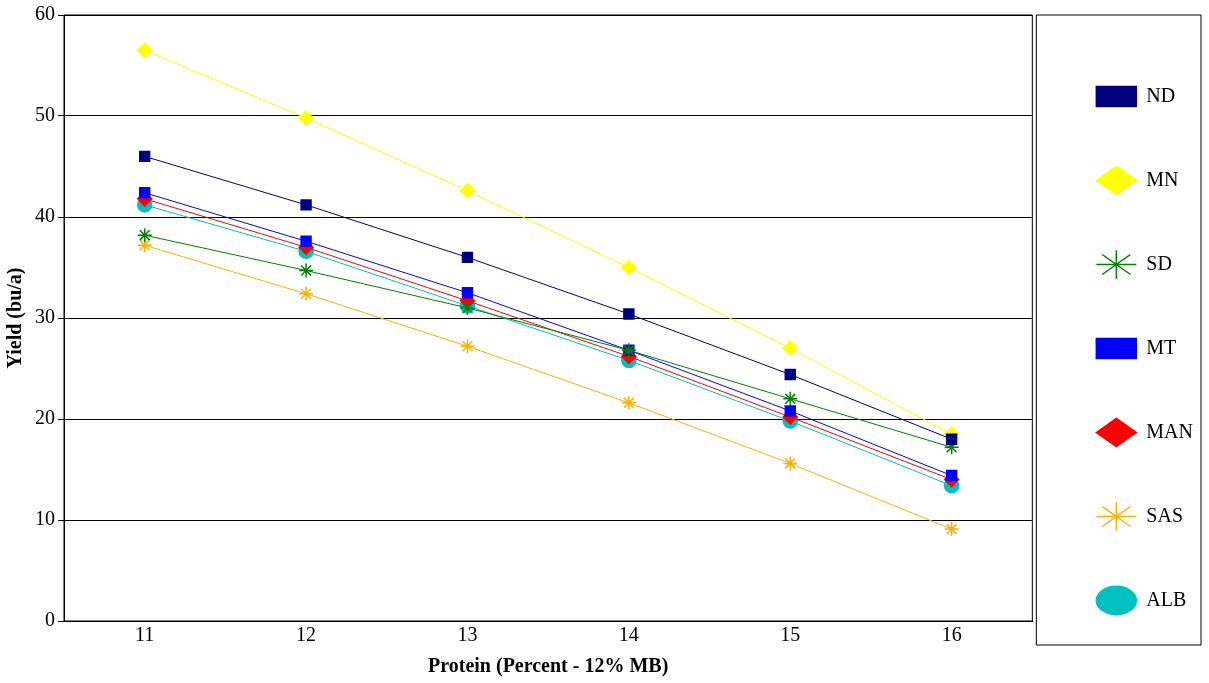 Image resolution: width=1209 pixels, height=683 pixels. What do you see at coordinates (45, 13) in the screenshot?
I see `y-tick-label: 60` at bounding box center [45, 13].